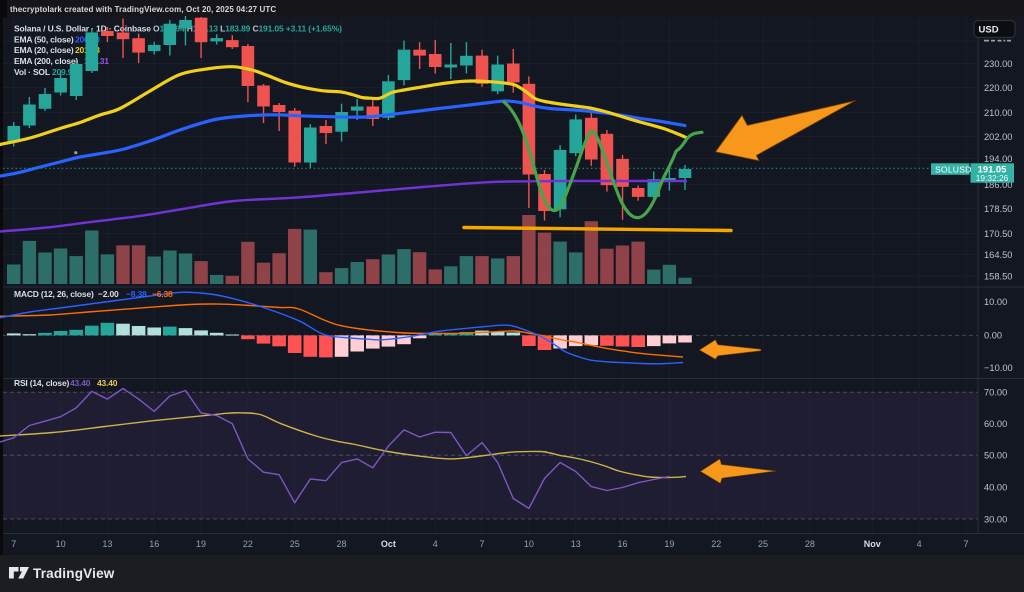 The width and height of the screenshot is (1024, 592). Describe the element at coordinates (41, 383) in the screenshot. I see `svg-text: RSI (14, close)` at that location.